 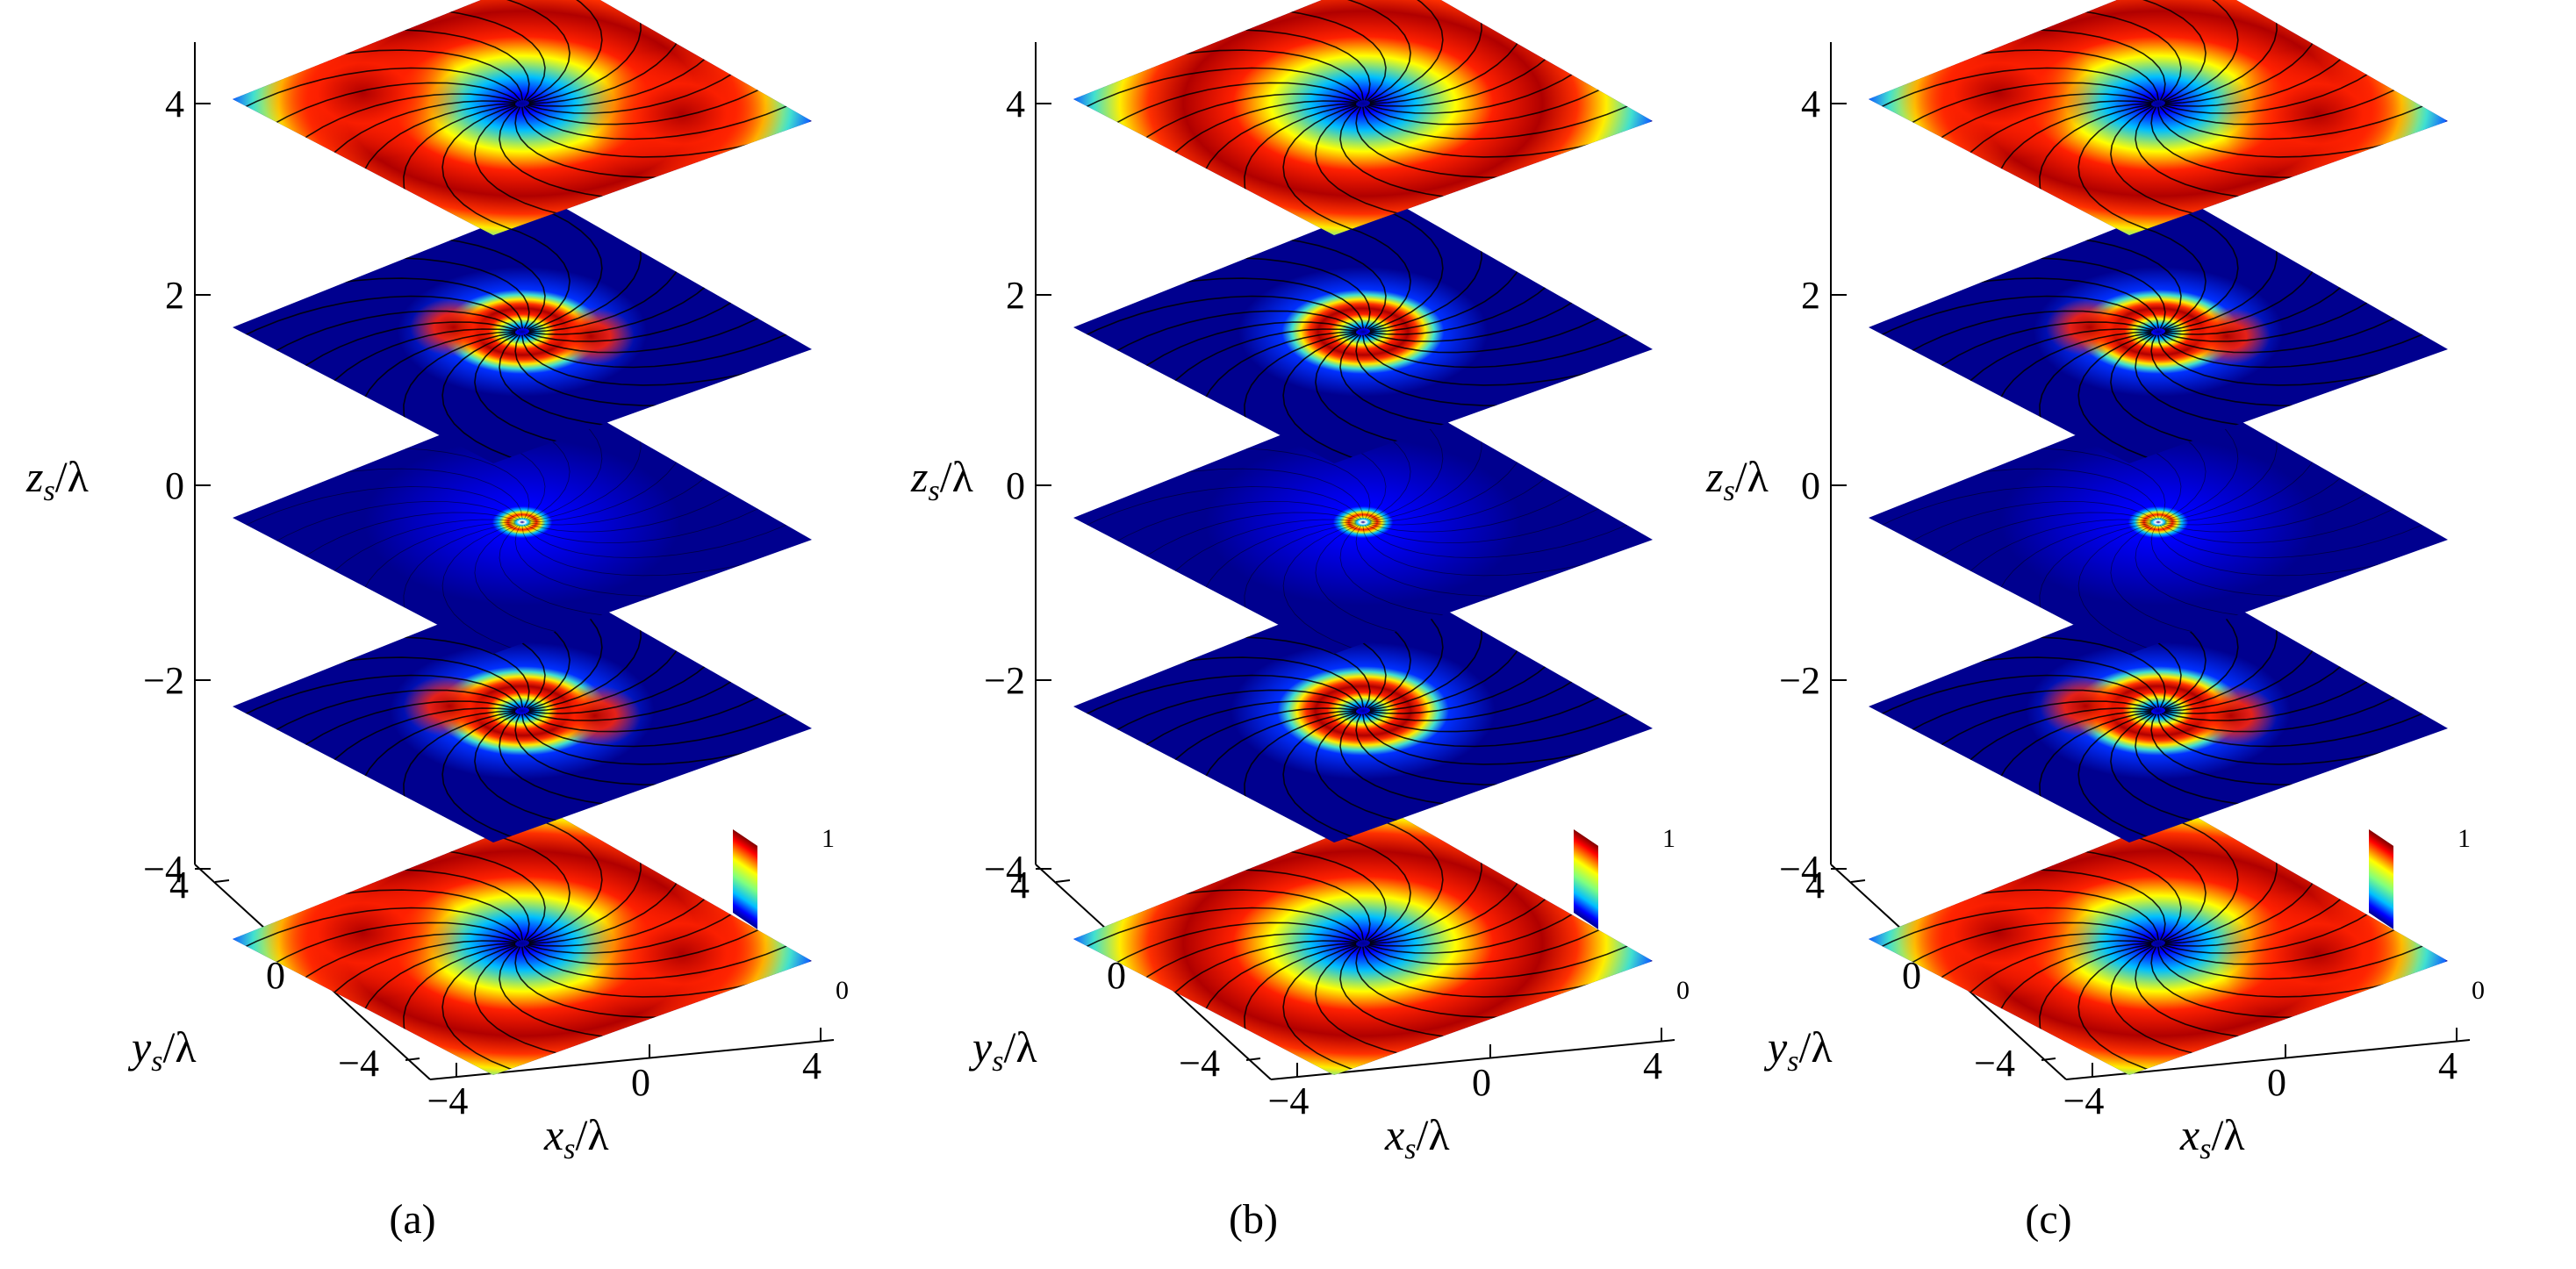 I want to click on panel-caption: (b), so click(x=1253, y=1219).